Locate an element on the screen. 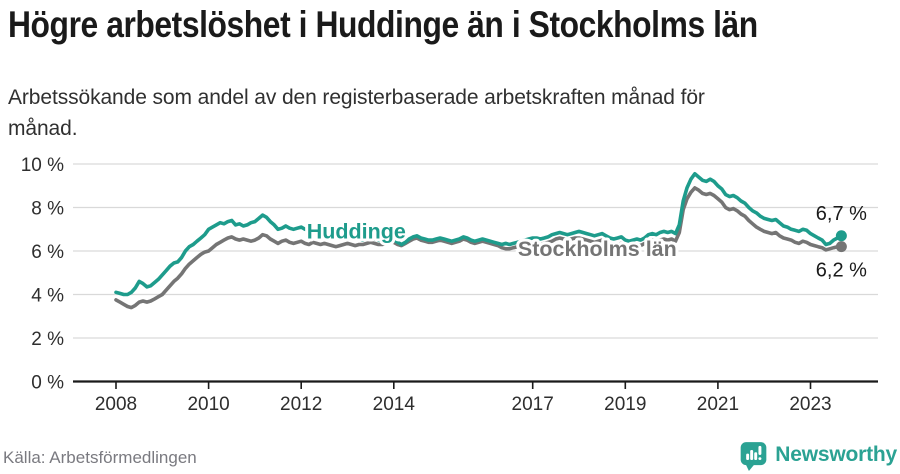 The image size is (900, 474). series-label-huddinge: Huddinge is located at coordinates (356, 231).